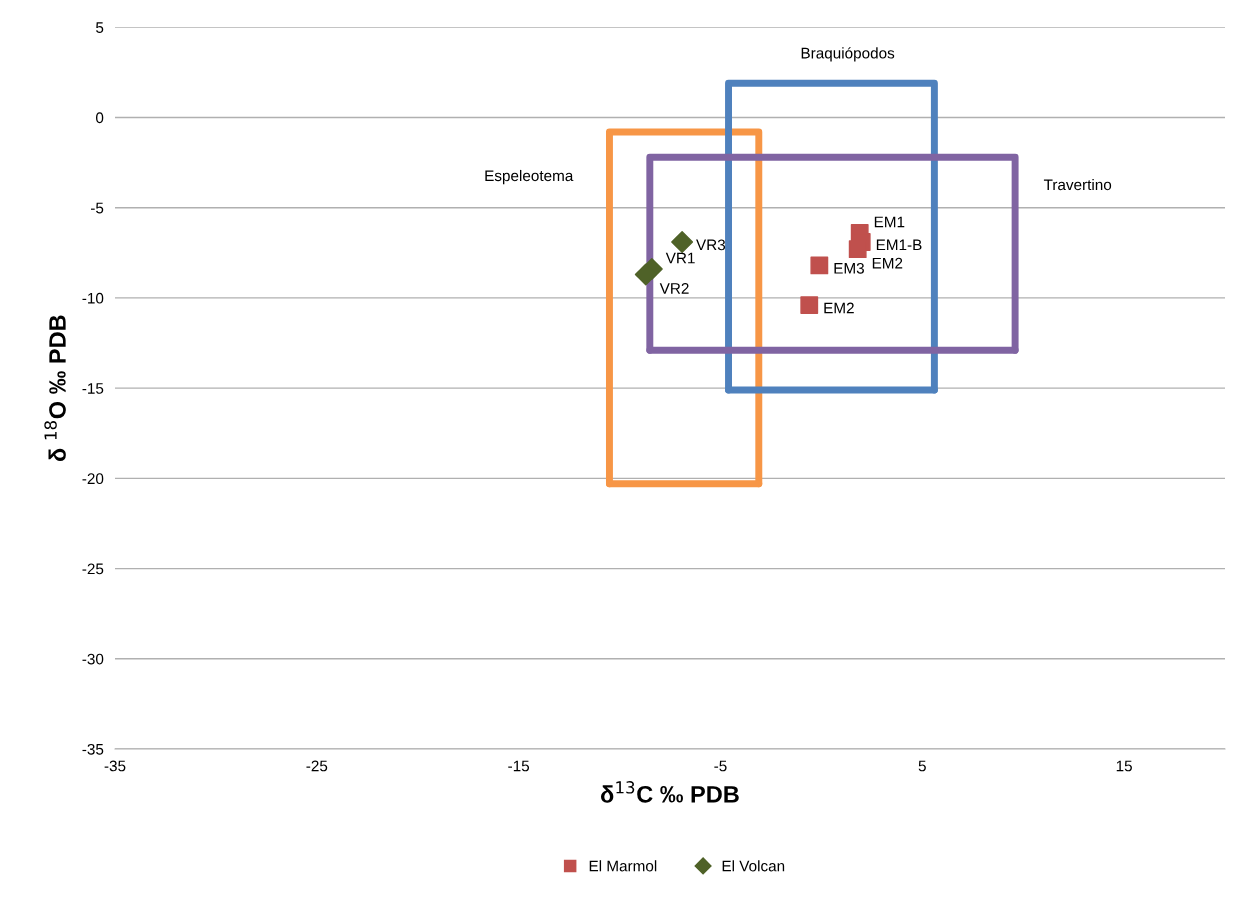 The height and width of the screenshot is (909, 1250). I want to click on y-tick-label: -35, so click(93, 749).